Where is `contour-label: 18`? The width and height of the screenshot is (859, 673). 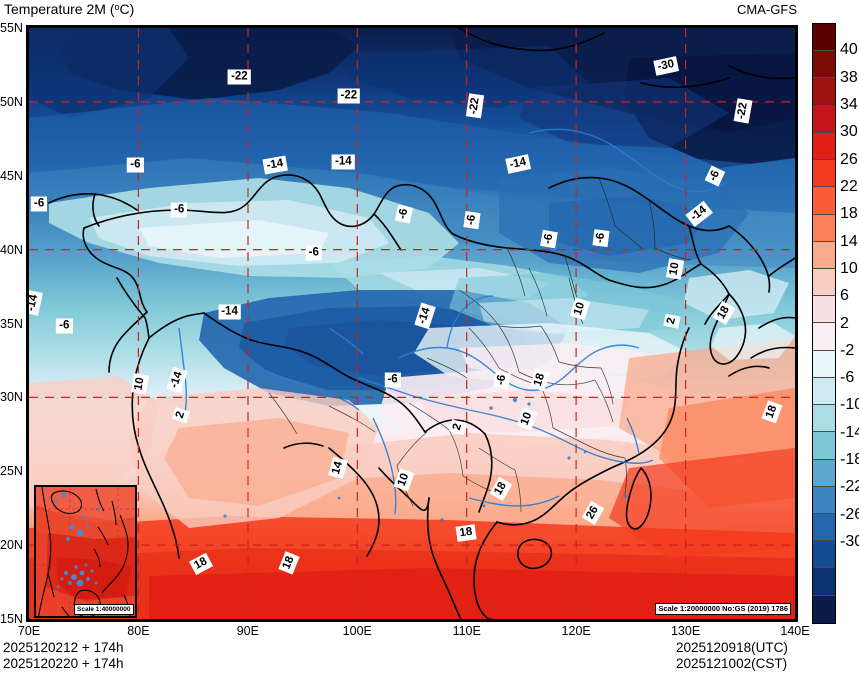
contour-label: 18 is located at coordinates (466, 533).